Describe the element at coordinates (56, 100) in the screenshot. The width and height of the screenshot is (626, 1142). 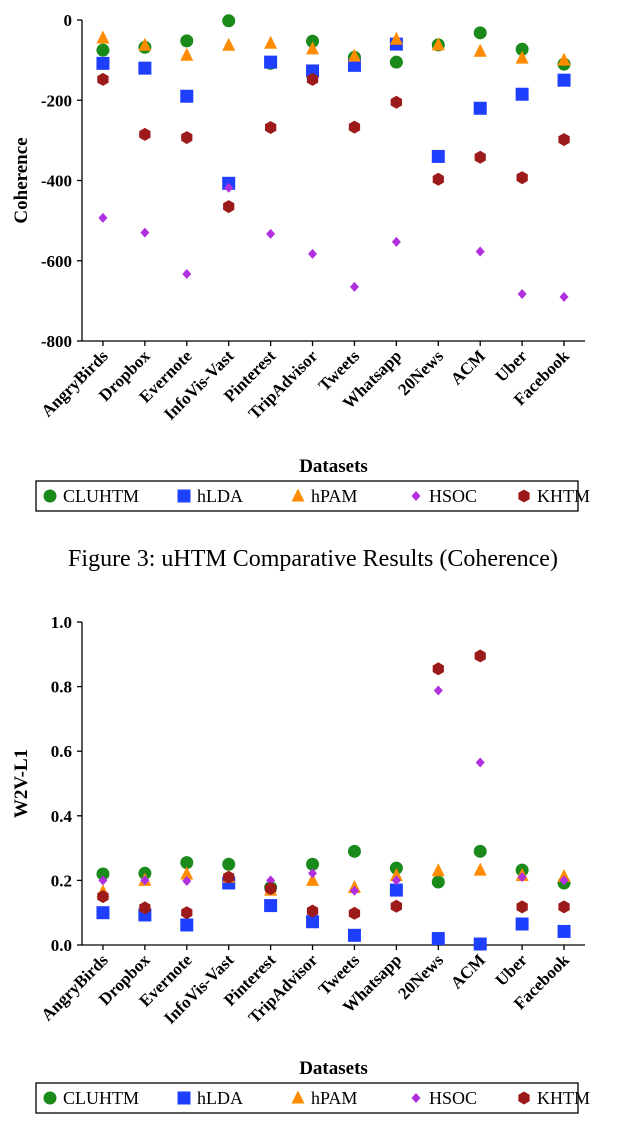
I see `y-tick-label: -200` at that location.